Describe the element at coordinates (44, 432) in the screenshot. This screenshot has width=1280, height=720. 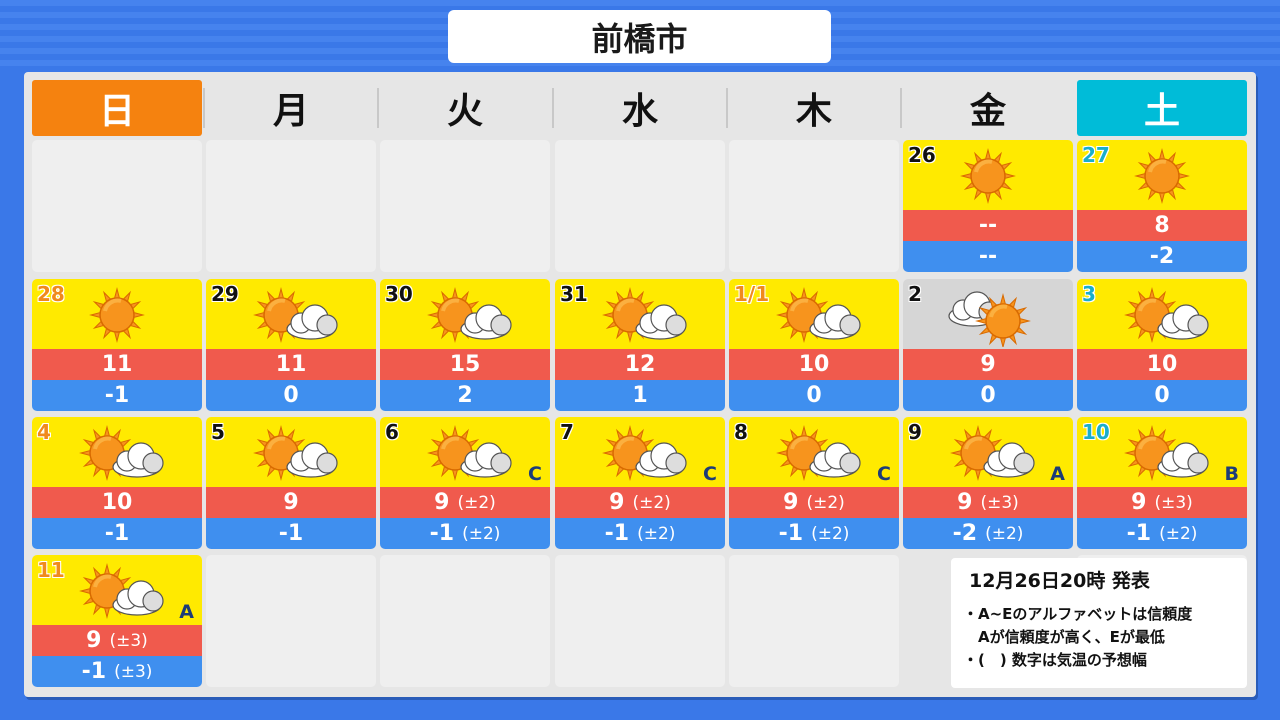
I see `date-label: 4` at that location.